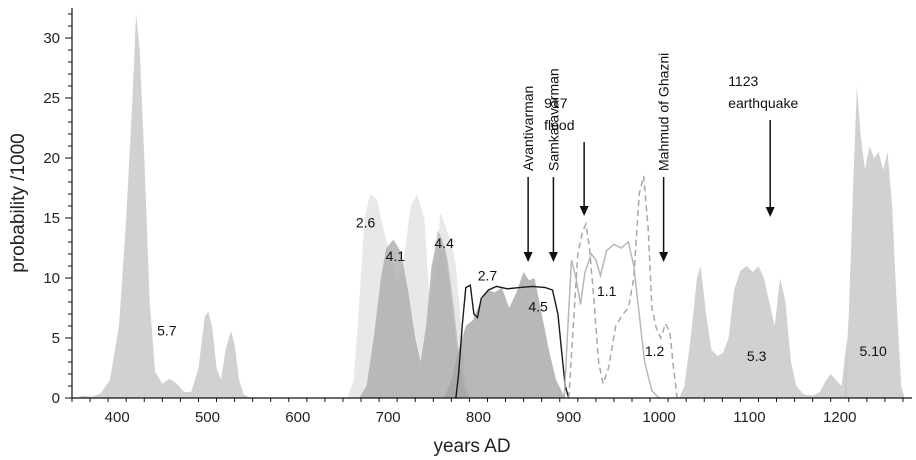  Describe the element at coordinates (658, 417) in the screenshot. I see `x-tick-label: 1000` at that location.